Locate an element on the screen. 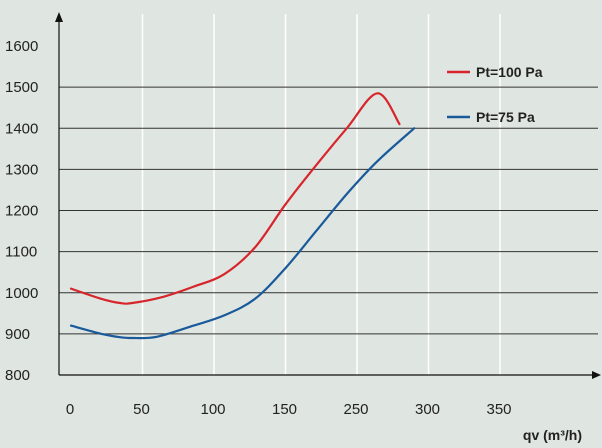 Image resolution: width=602 pixels, height=448 pixels. y-tick-label: 900 is located at coordinates (17, 334).